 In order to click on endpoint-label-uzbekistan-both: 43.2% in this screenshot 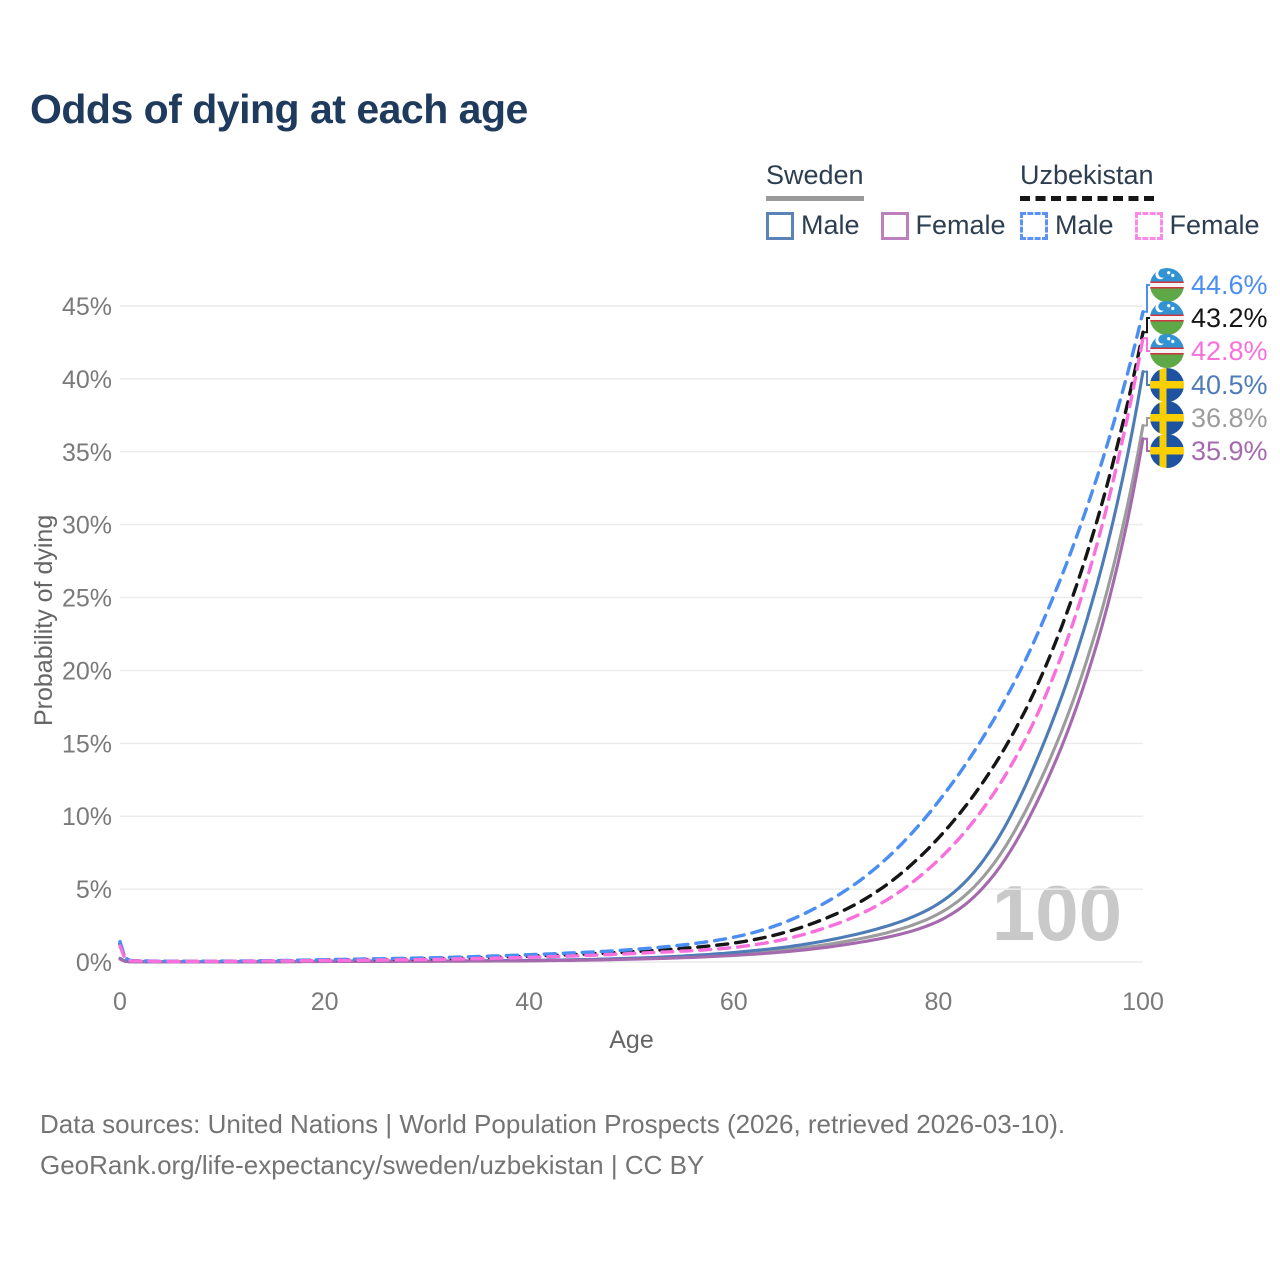, I will do `click(1209, 318)`.